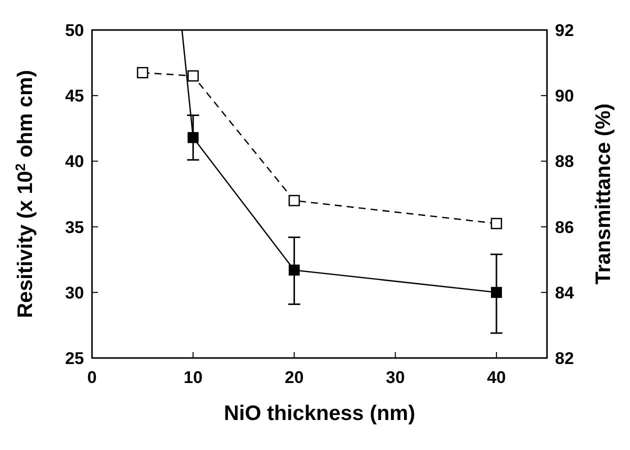 The width and height of the screenshot is (630, 450). What do you see at coordinates (564, 358) in the screenshot?
I see `y2-tick-label: 82` at bounding box center [564, 358].